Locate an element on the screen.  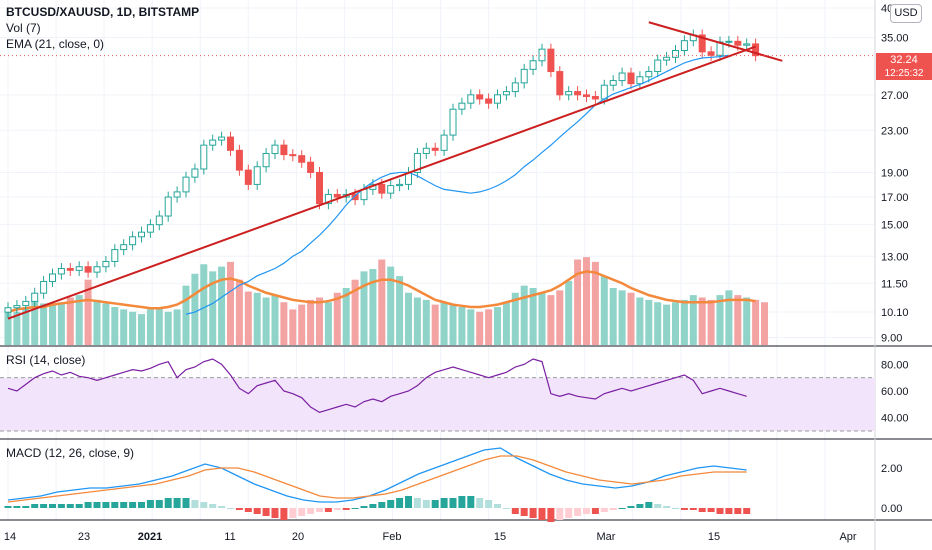
time-axis-tick: Feb is located at coordinates (392, 537).